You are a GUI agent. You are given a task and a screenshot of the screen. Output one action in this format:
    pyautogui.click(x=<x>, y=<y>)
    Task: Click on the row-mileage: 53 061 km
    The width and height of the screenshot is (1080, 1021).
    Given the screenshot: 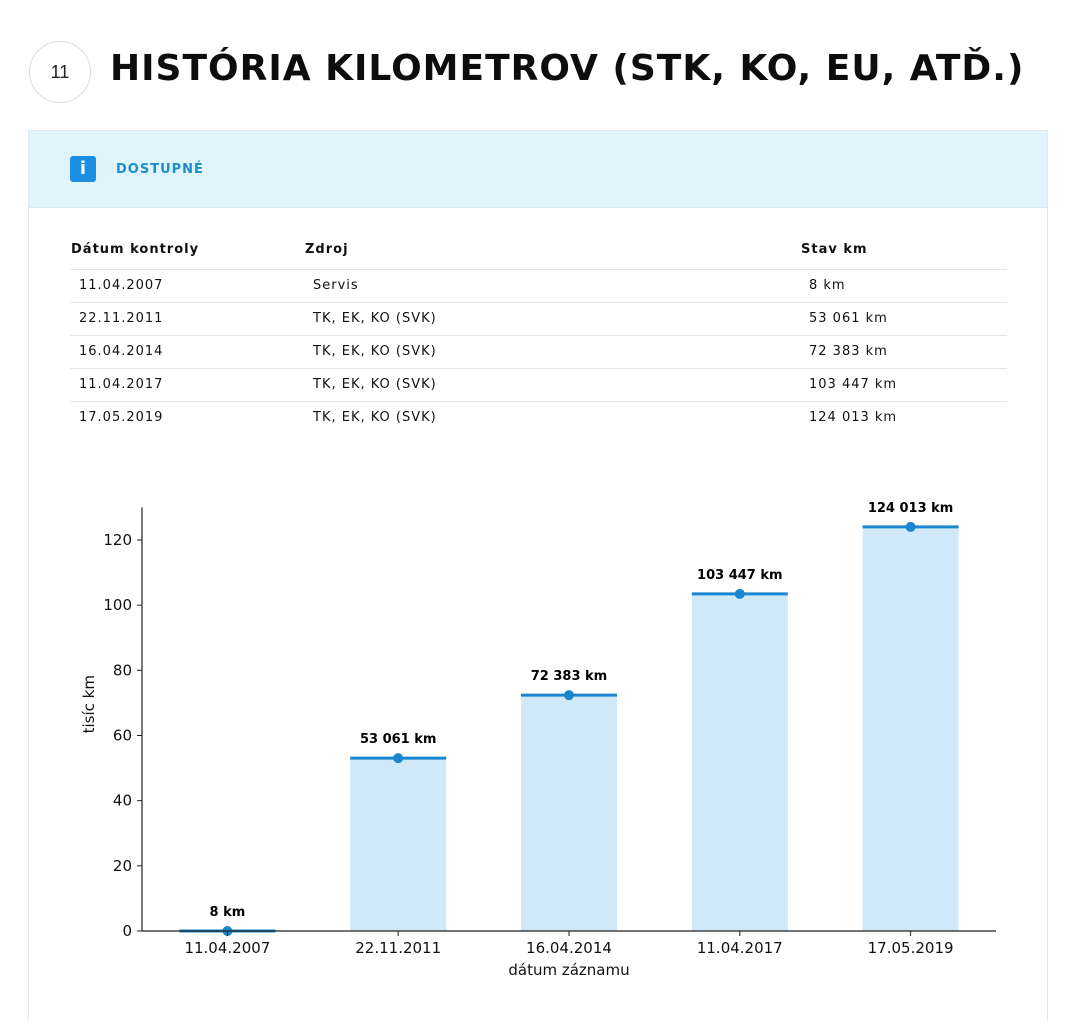 What is the action you would take?
    pyautogui.click(x=903, y=319)
    